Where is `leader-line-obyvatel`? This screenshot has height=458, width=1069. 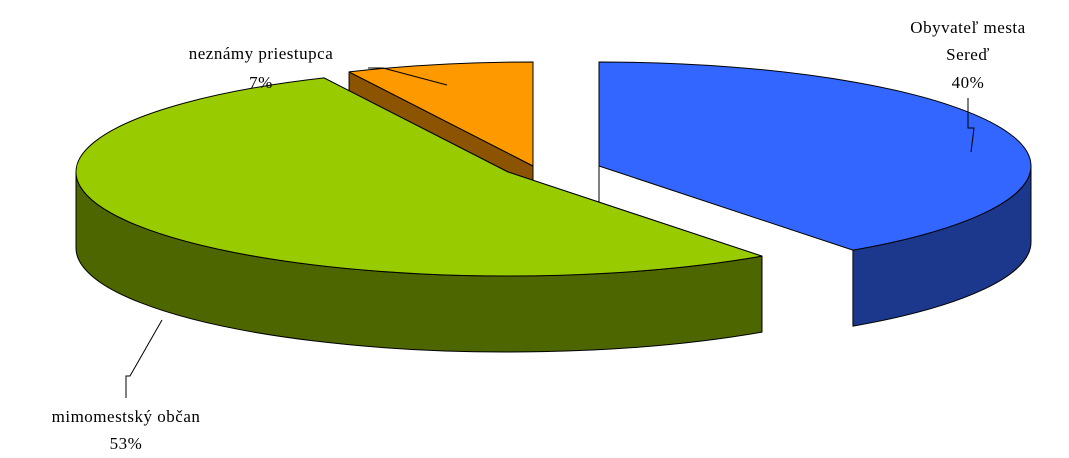 leader-line-obyvatel is located at coordinates (971, 125).